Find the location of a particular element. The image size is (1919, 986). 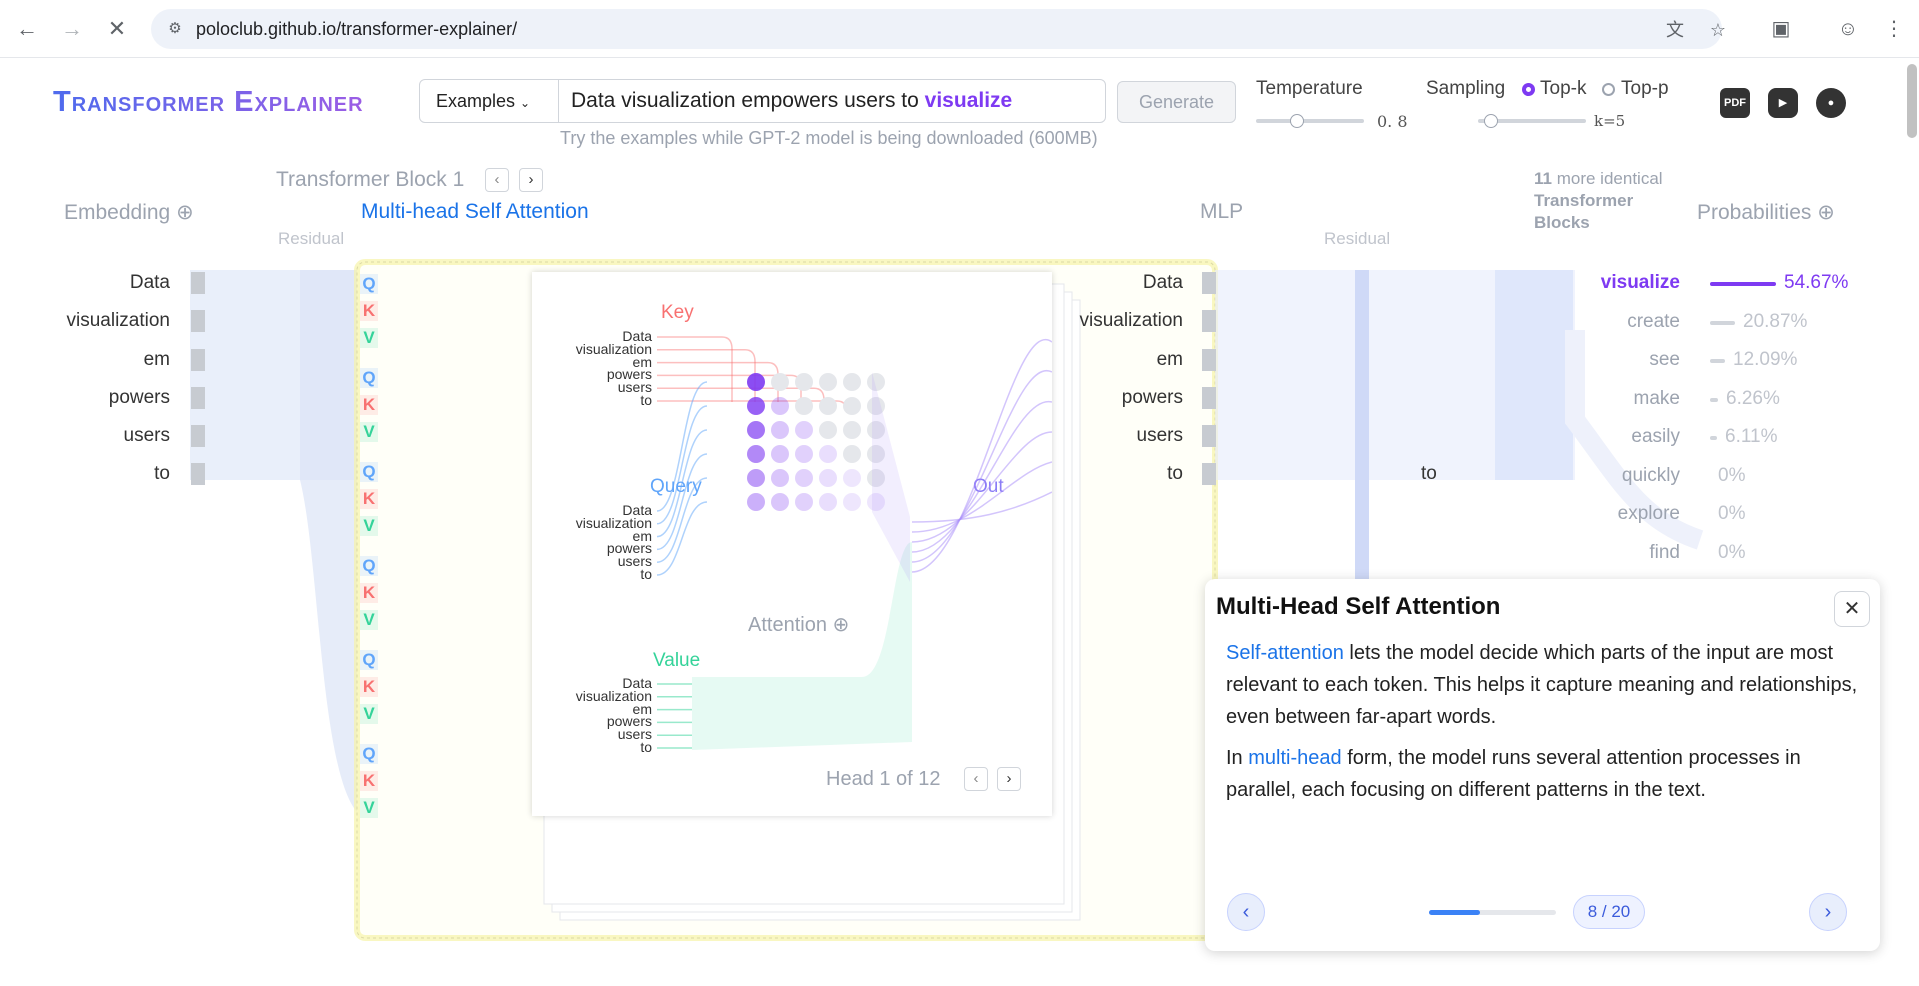

probability-token: easily is located at coordinates (1655, 436).